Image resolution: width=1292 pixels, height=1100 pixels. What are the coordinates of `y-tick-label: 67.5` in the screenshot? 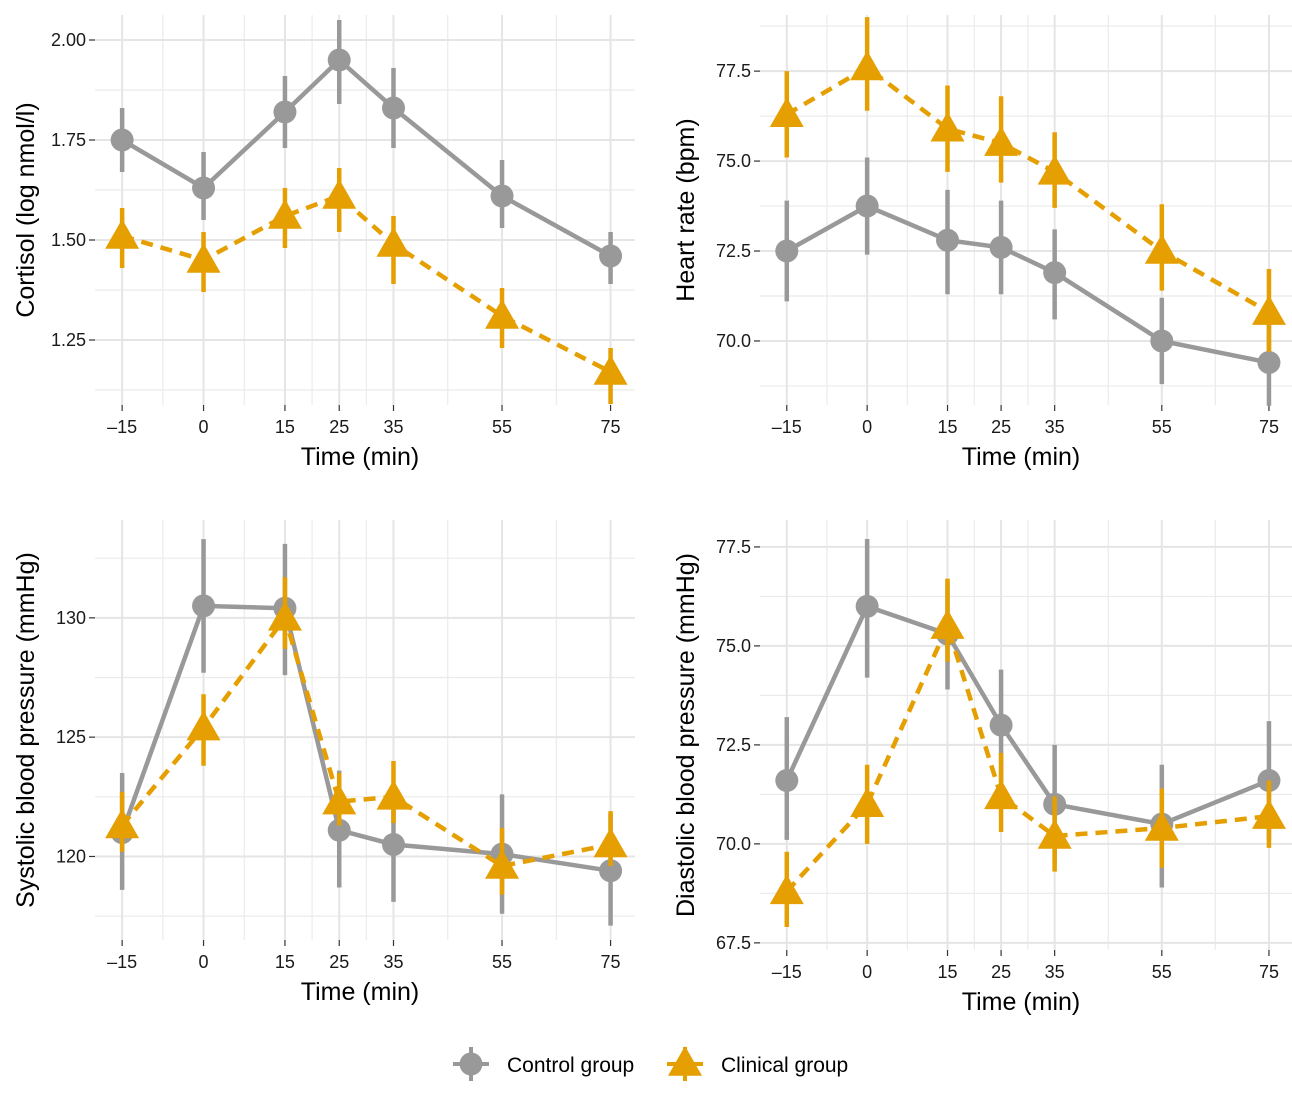 It's located at (733, 943).